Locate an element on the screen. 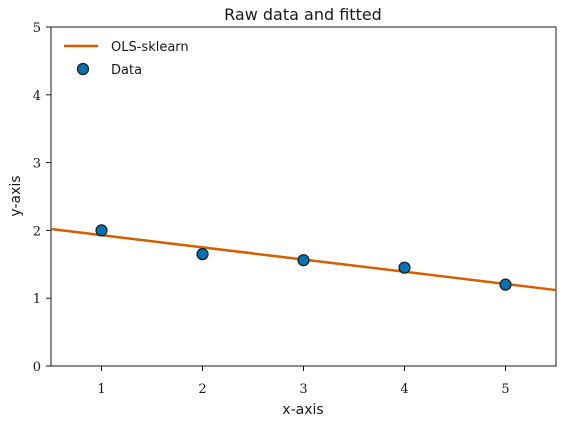  y-tick-label: 2 is located at coordinates (37, 231).